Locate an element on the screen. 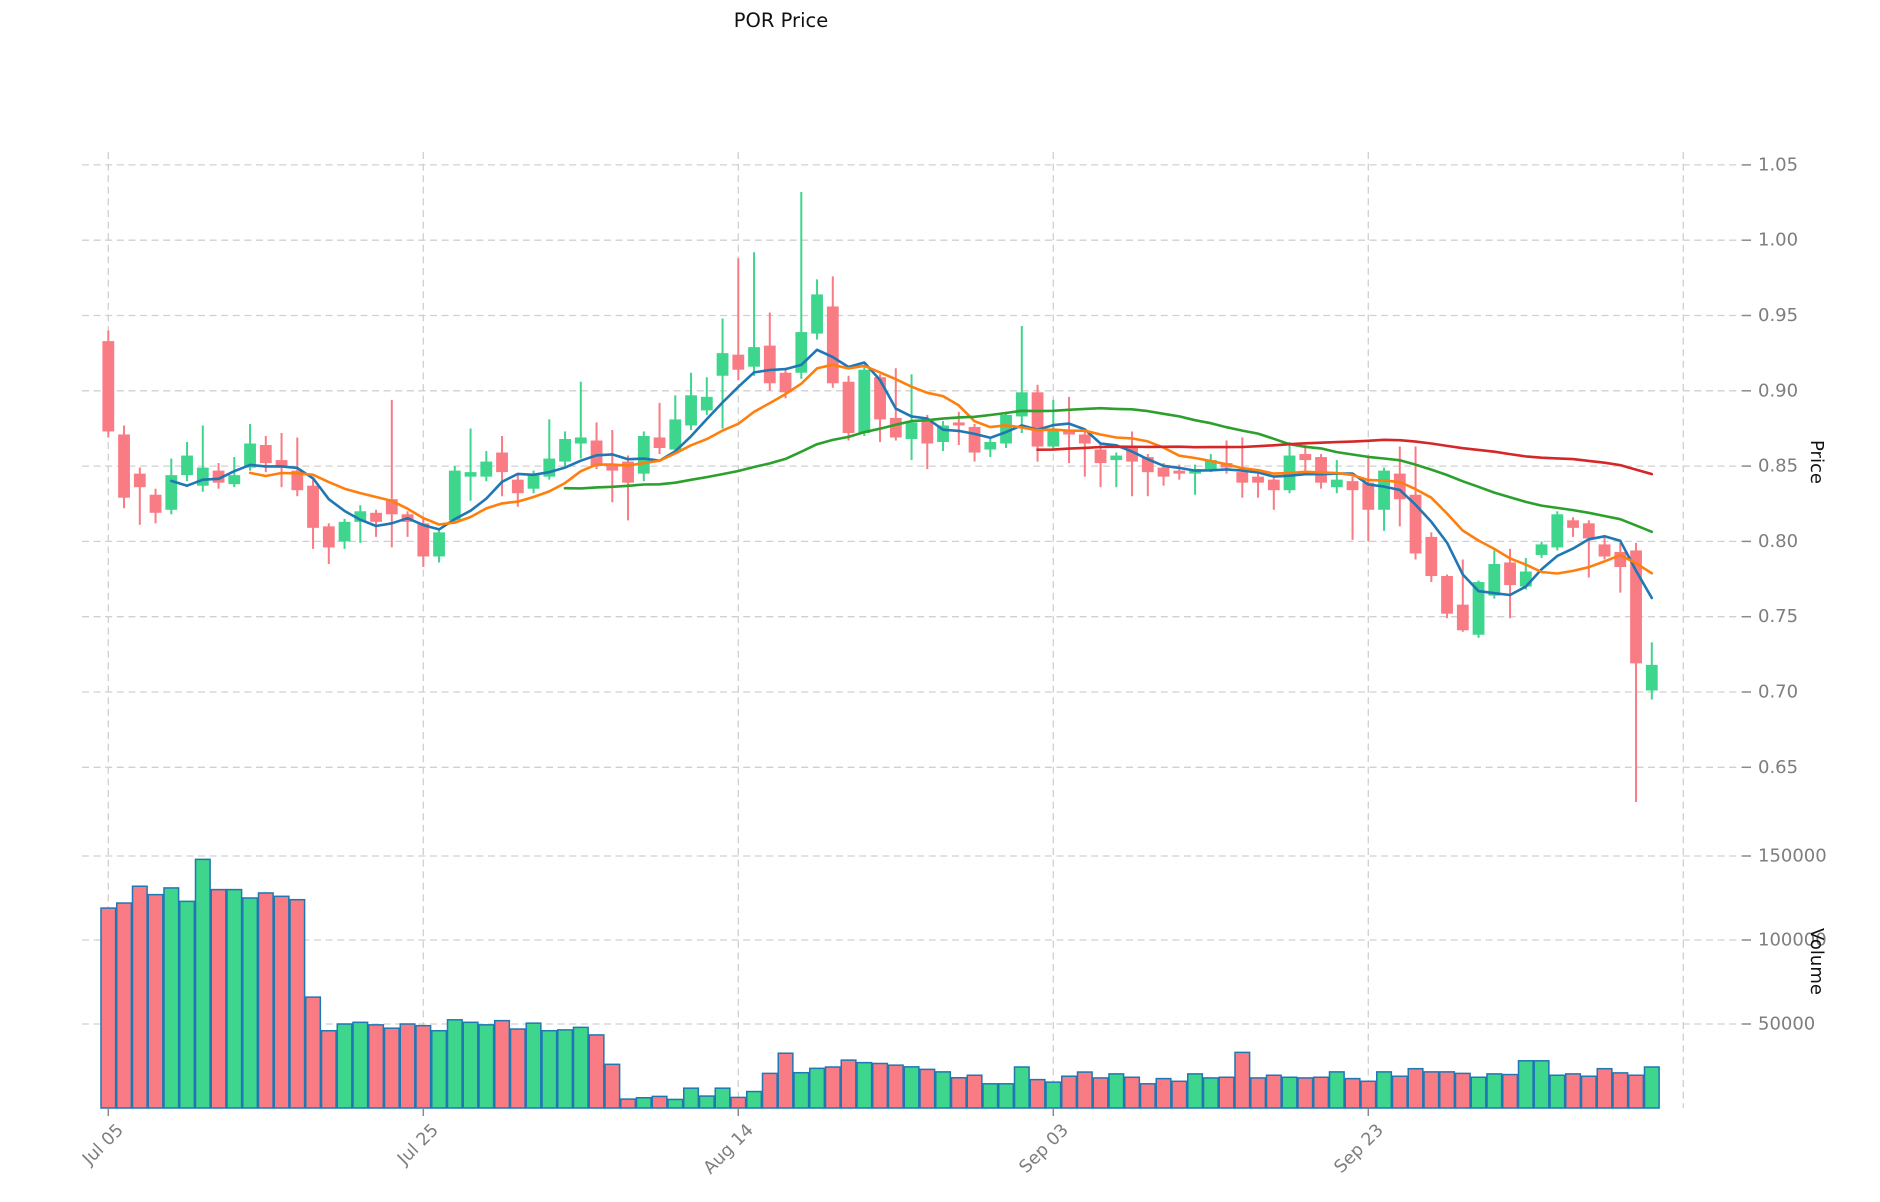 The height and width of the screenshot is (1202, 1880). price-tick-label: 0.90 is located at coordinates (1778, 390).